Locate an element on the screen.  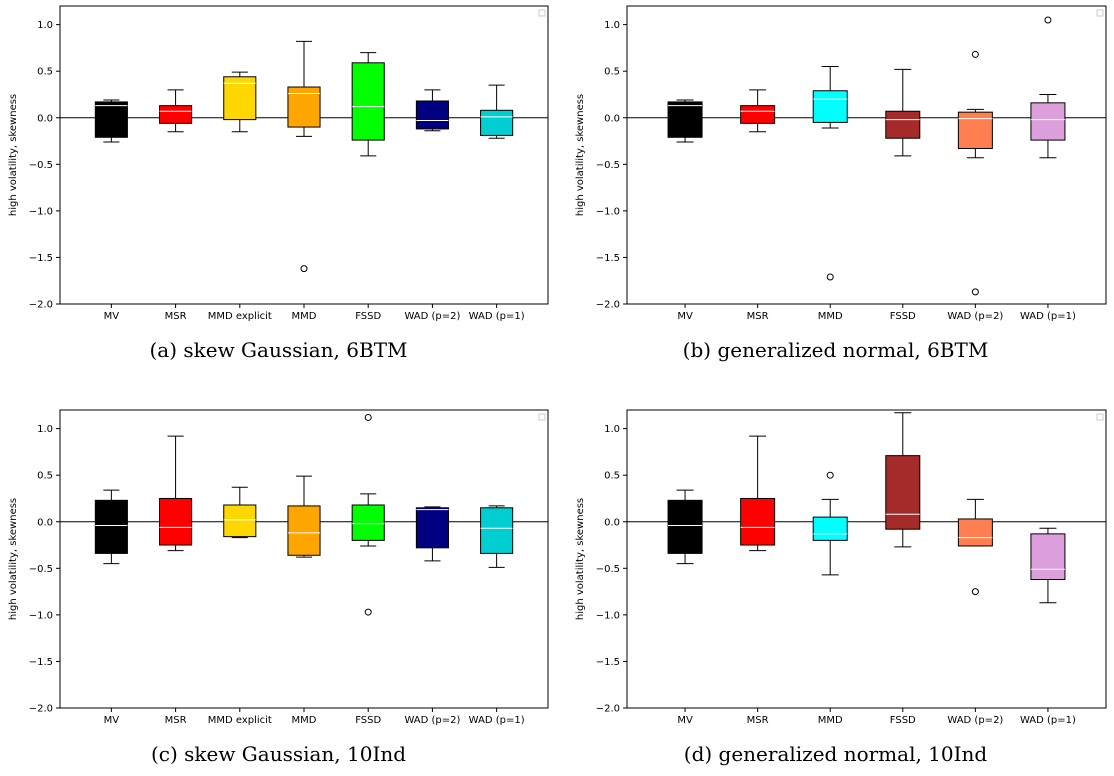
box-mmd-explicit is located at coordinates (240, 102).